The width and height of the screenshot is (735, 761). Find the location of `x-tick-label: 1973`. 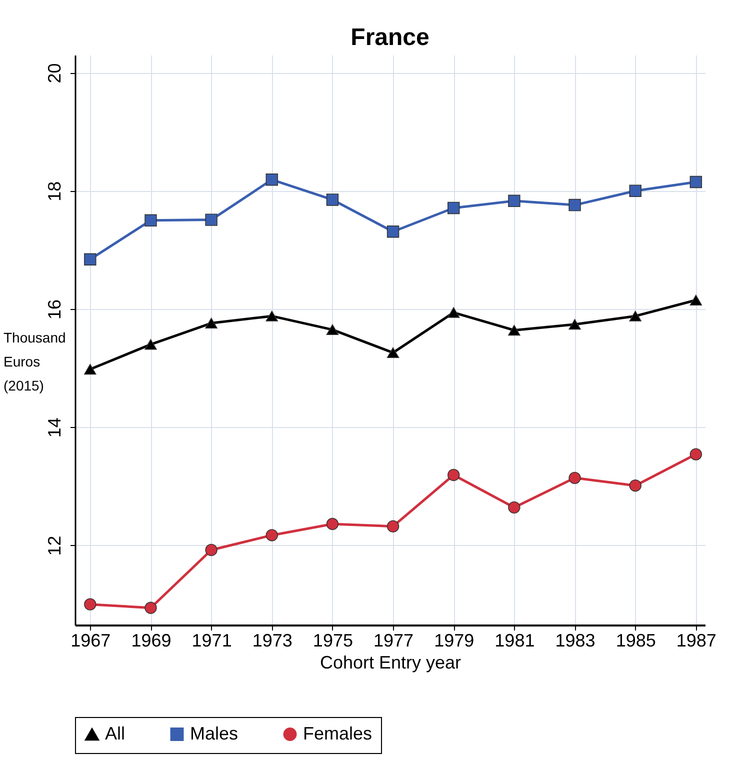

x-tick-label: 1973 is located at coordinates (272, 640).